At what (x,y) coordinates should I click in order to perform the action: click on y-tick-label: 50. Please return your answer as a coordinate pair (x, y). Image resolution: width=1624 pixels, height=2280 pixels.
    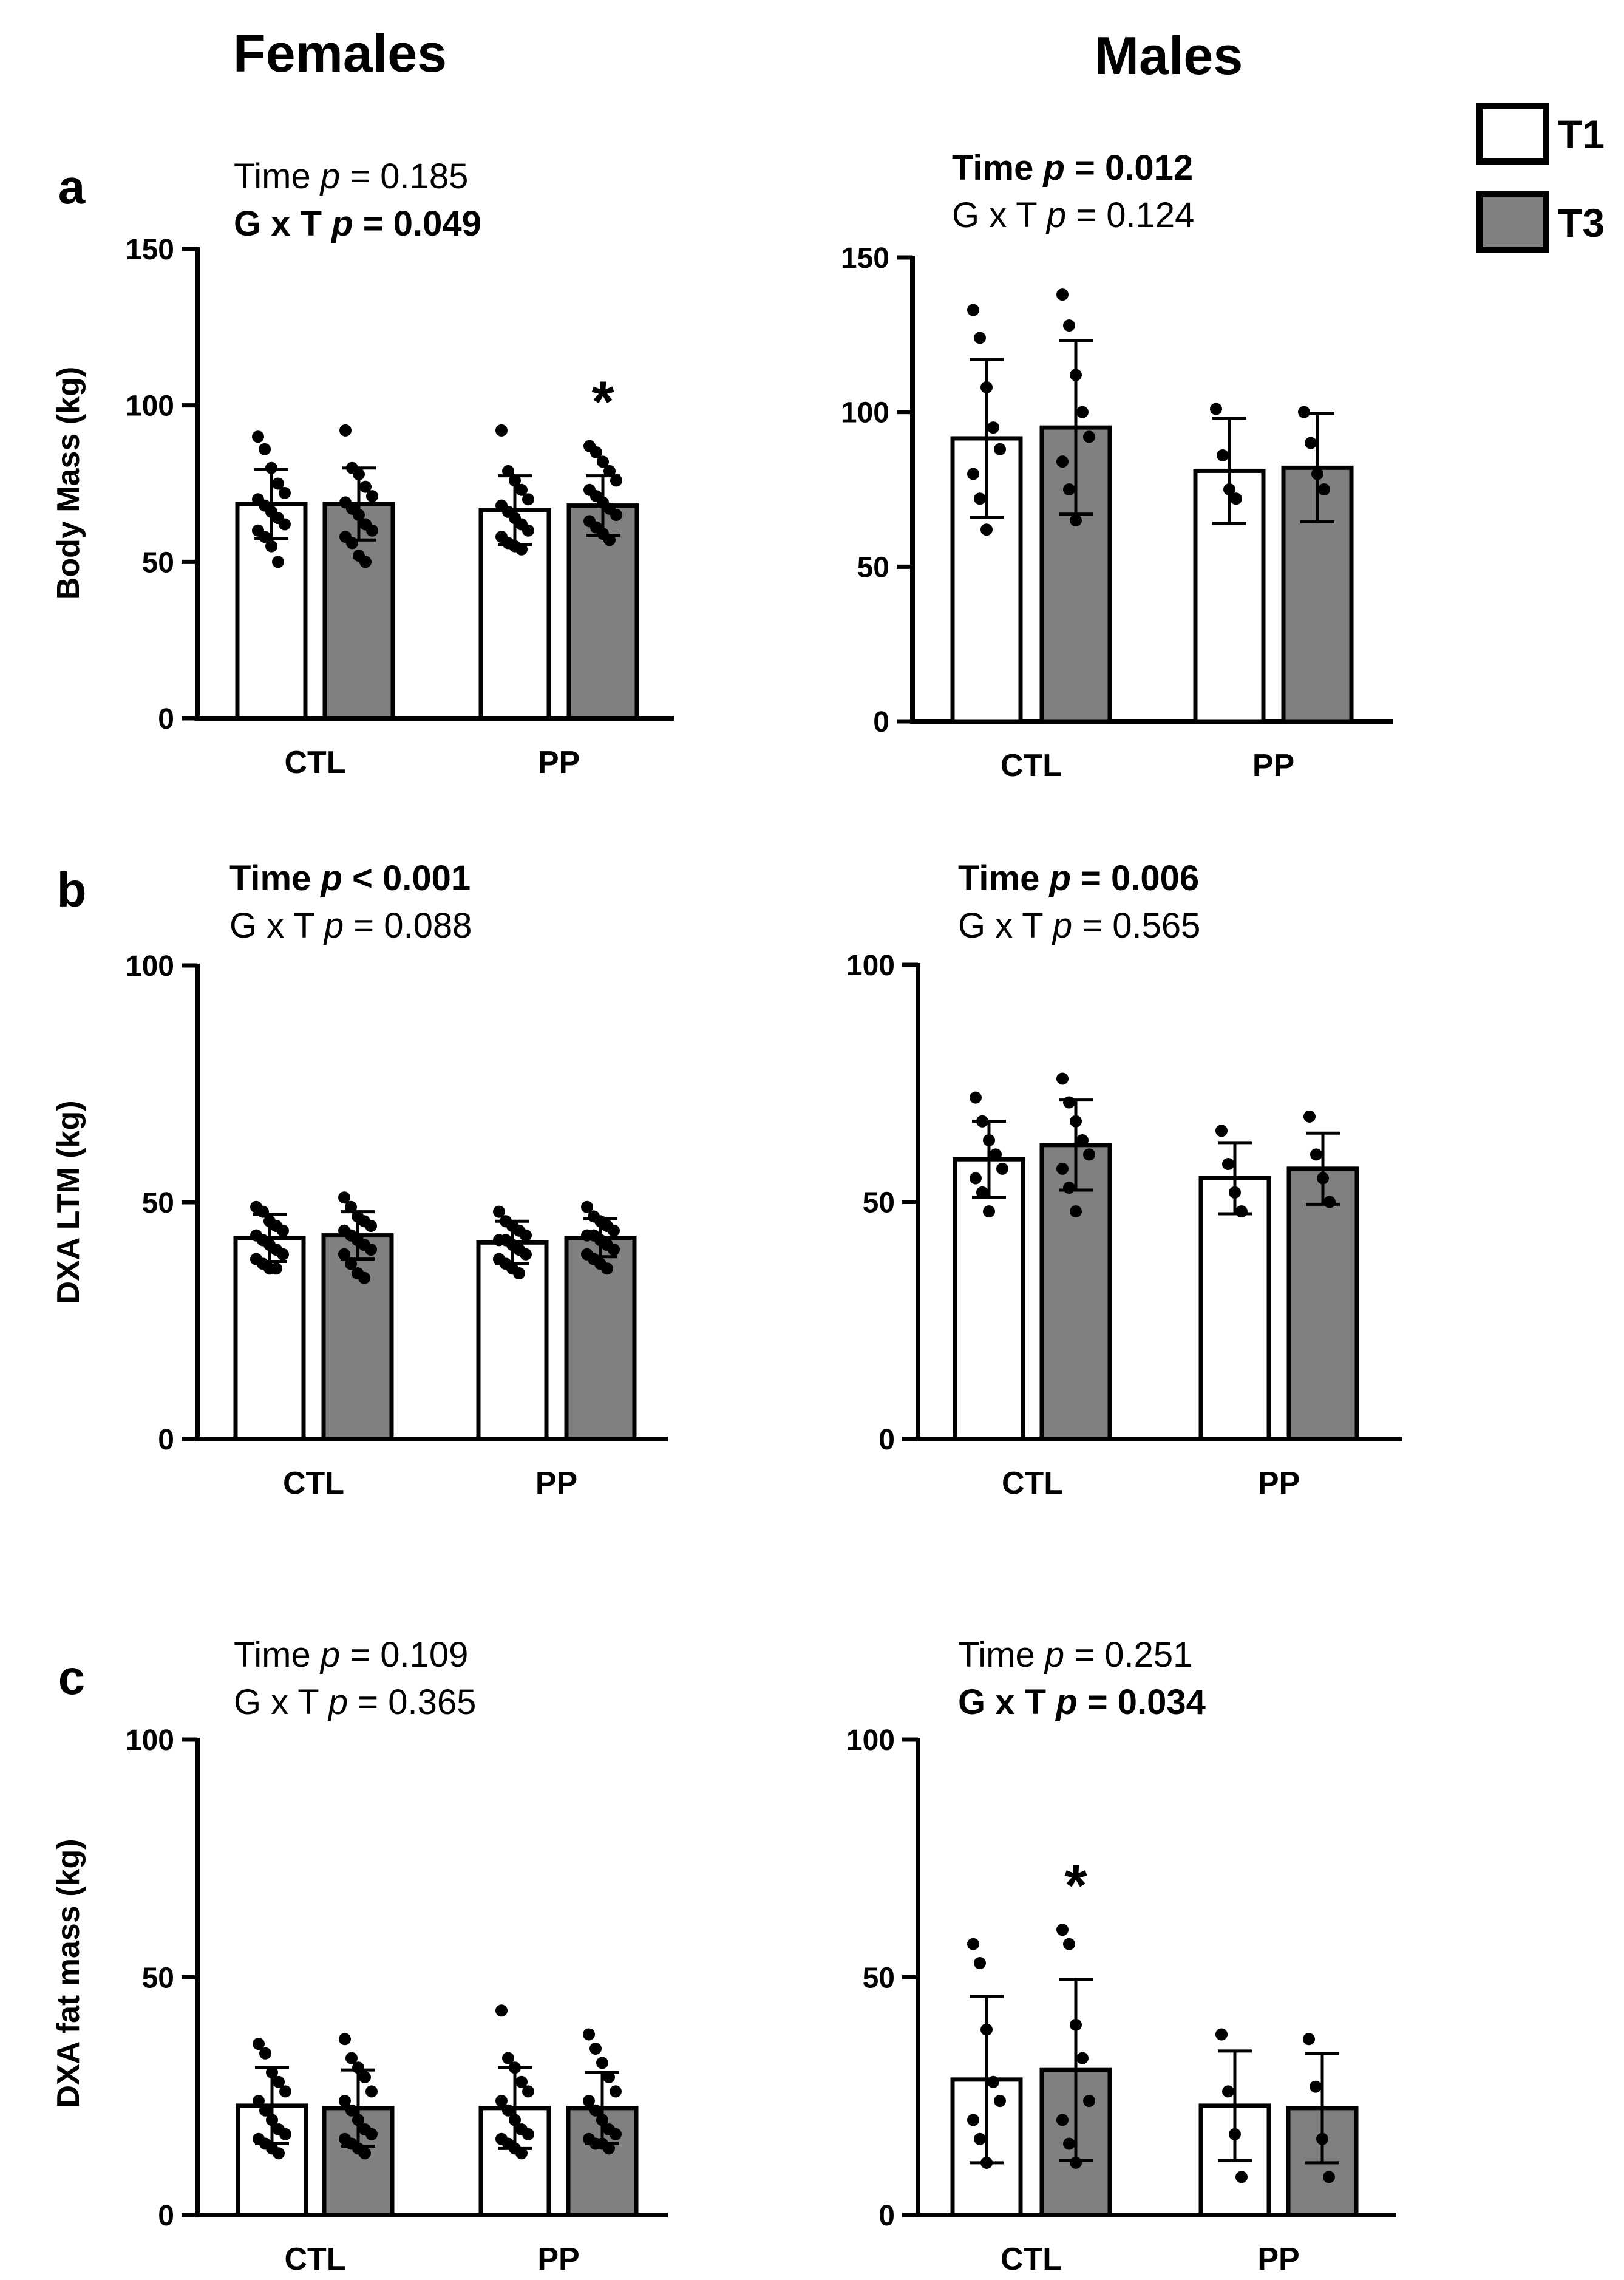
    Looking at the image, I should click on (879, 1203).